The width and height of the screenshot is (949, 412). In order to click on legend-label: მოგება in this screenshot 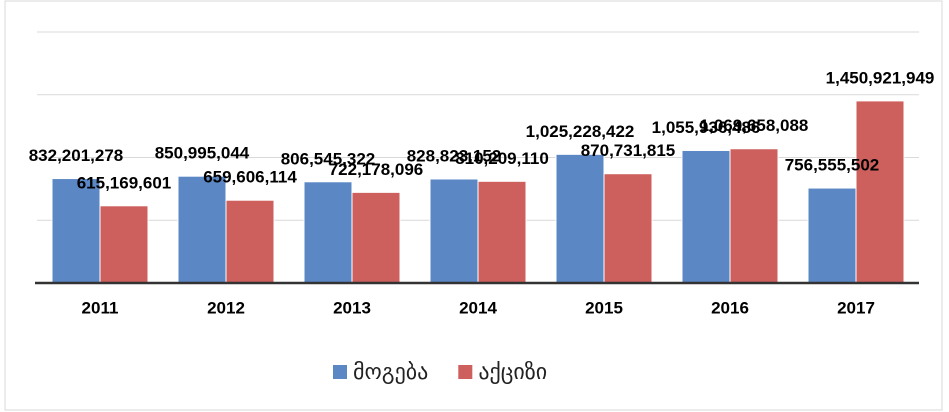, I will do `click(390, 372)`.